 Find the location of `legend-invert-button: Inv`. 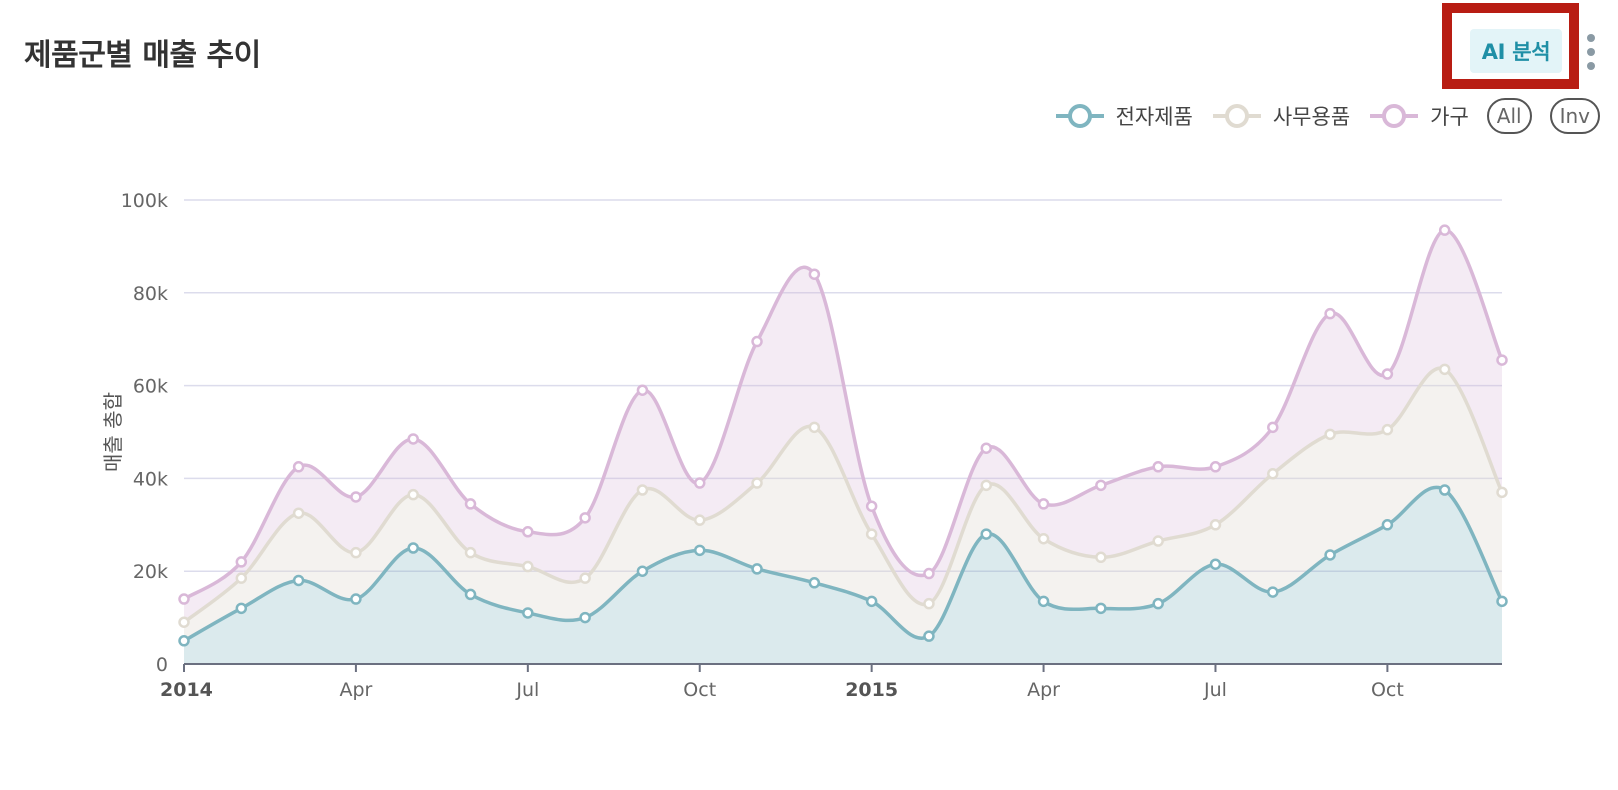

legend-invert-button: Inv is located at coordinates (1574, 116).